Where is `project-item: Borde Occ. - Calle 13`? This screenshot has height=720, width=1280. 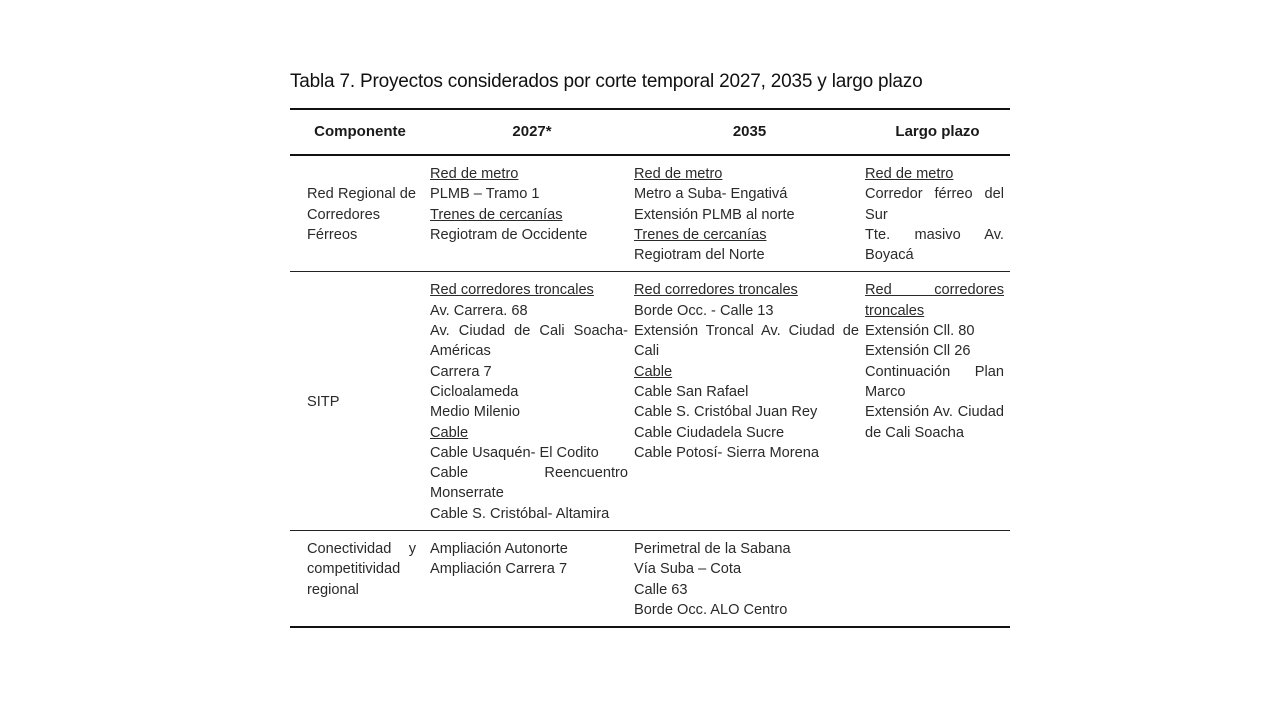 project-item: Borde Occ. - Calle 13 is located at coordinates (704, 310).